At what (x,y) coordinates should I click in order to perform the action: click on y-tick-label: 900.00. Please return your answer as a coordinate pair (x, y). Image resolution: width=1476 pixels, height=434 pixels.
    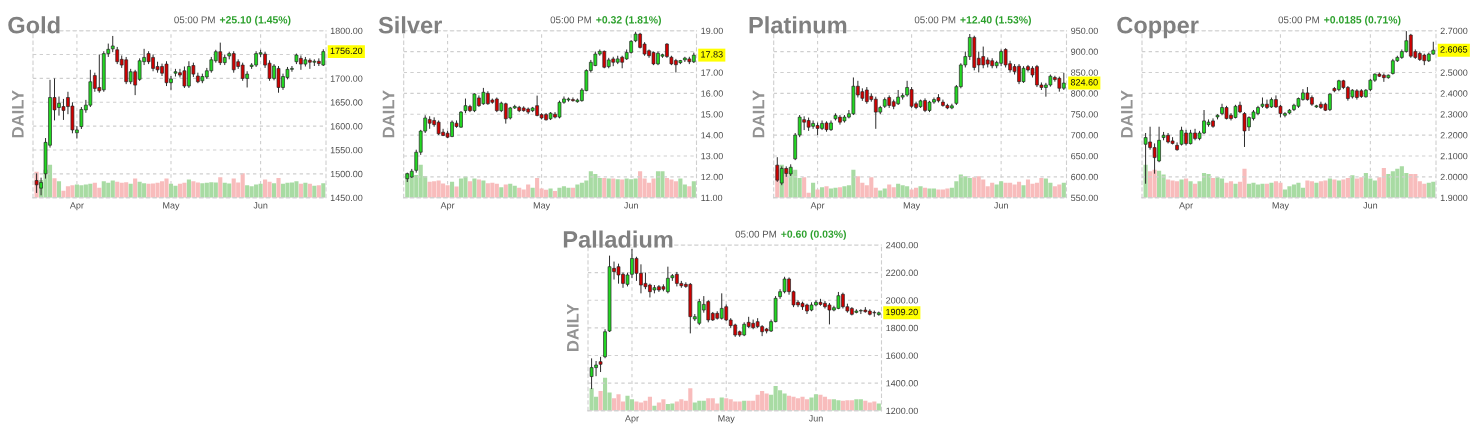
    Looking at the image, I should click on (1084, 51).